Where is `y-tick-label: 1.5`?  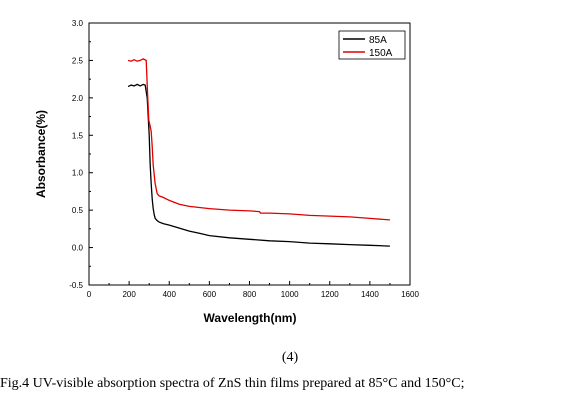
y-tick-label: 1.5 is located at coordinates (78, 135).